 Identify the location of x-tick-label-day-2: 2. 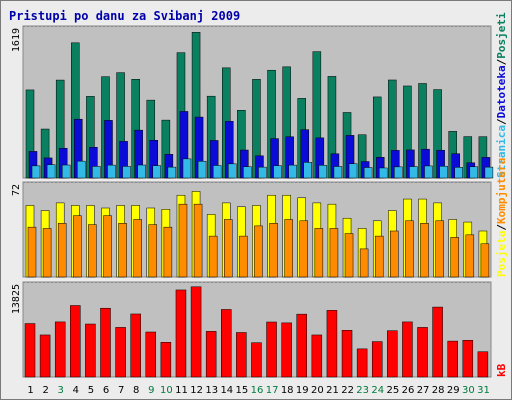
(45, 390).